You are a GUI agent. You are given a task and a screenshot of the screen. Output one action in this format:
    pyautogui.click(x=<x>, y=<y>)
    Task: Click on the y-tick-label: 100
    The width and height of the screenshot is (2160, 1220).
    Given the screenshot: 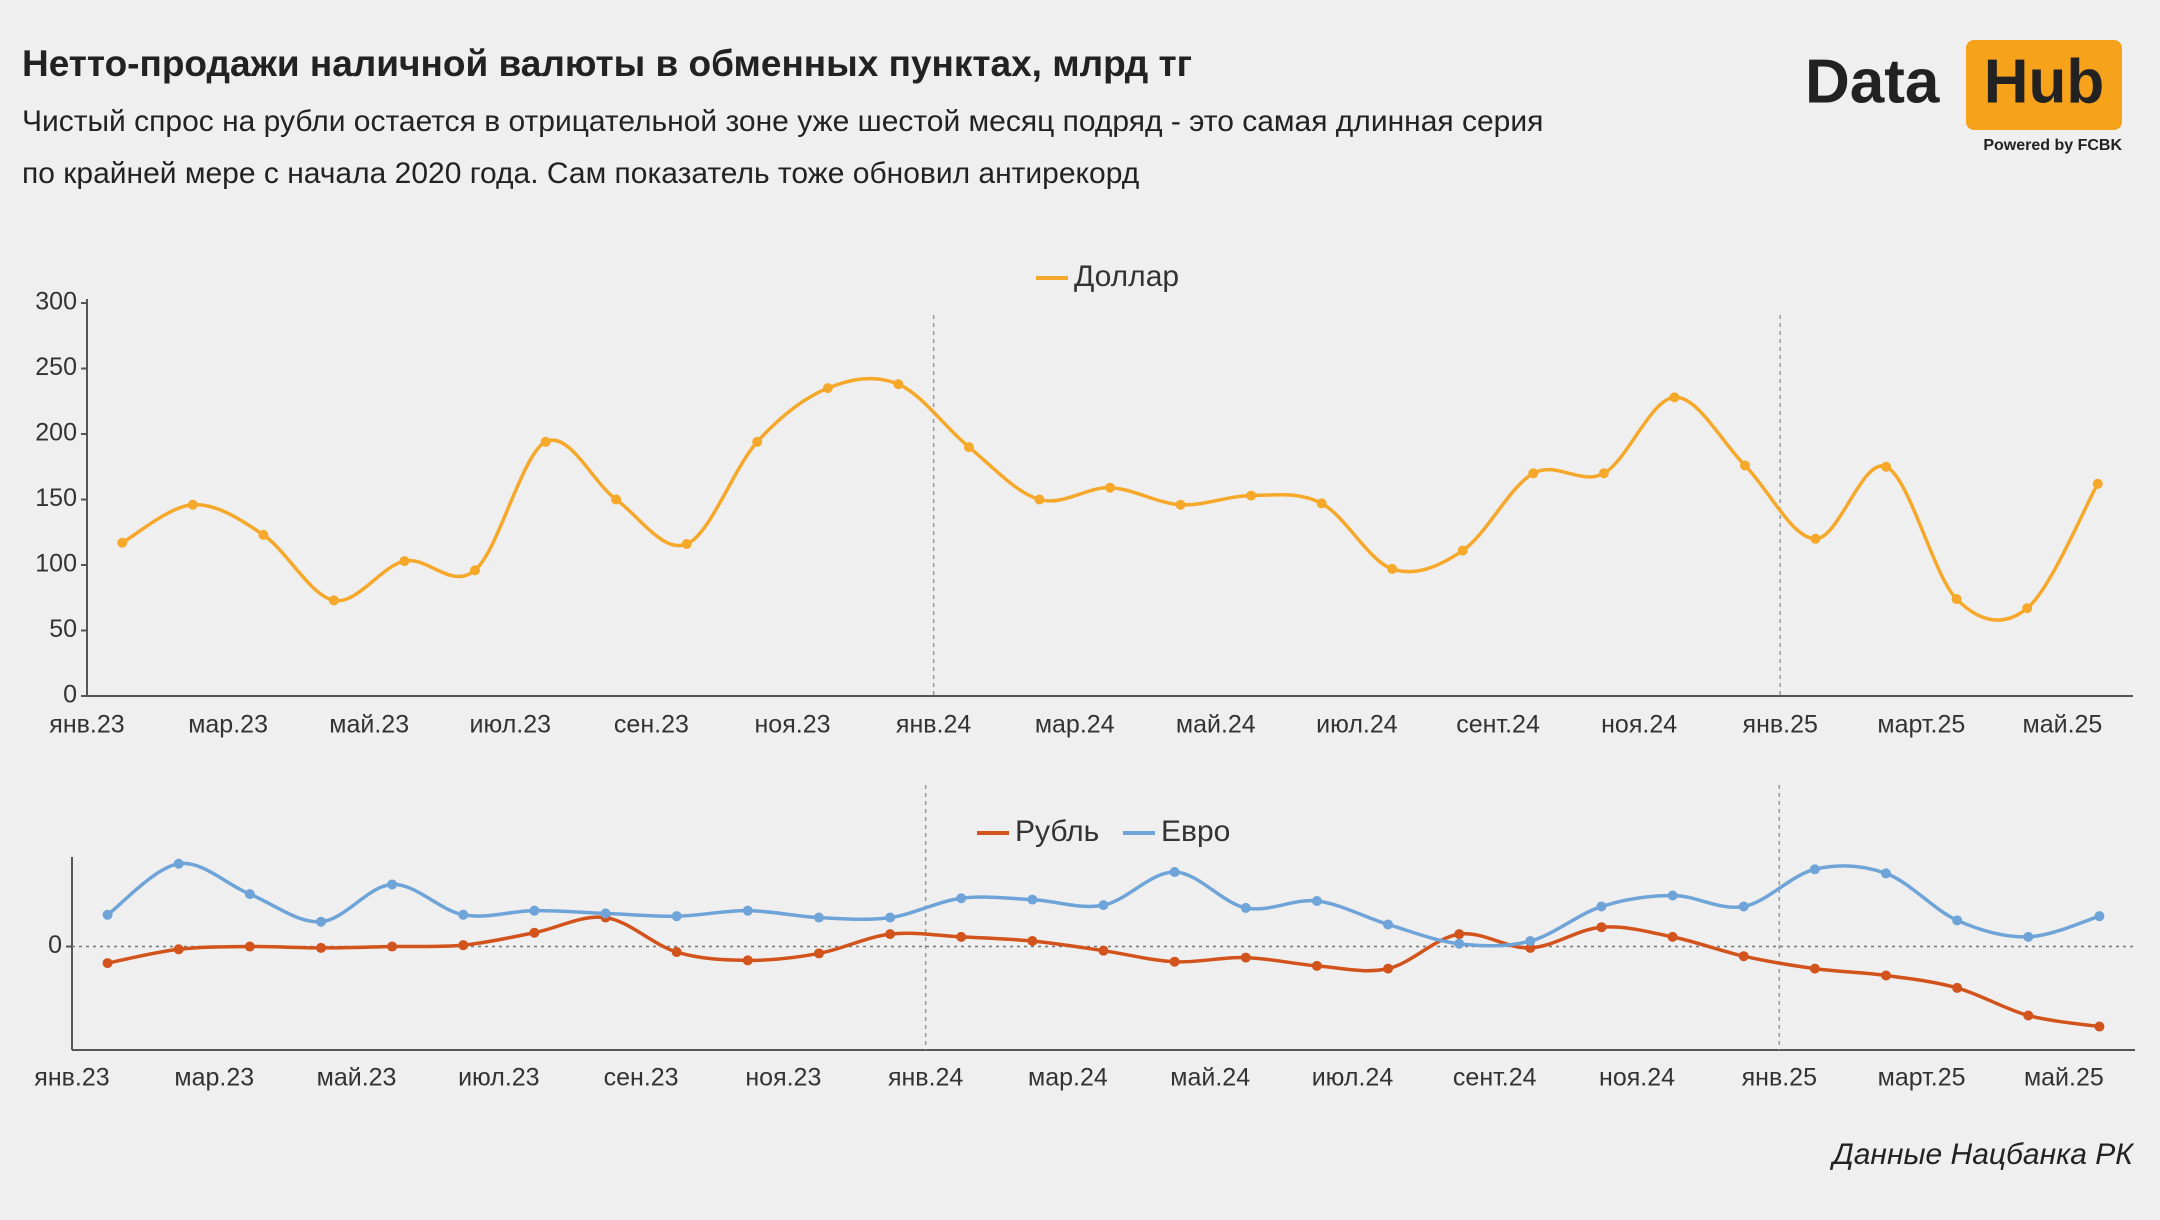 What is the action you would take?
    pyautogui.click(x=56, y=564)
    